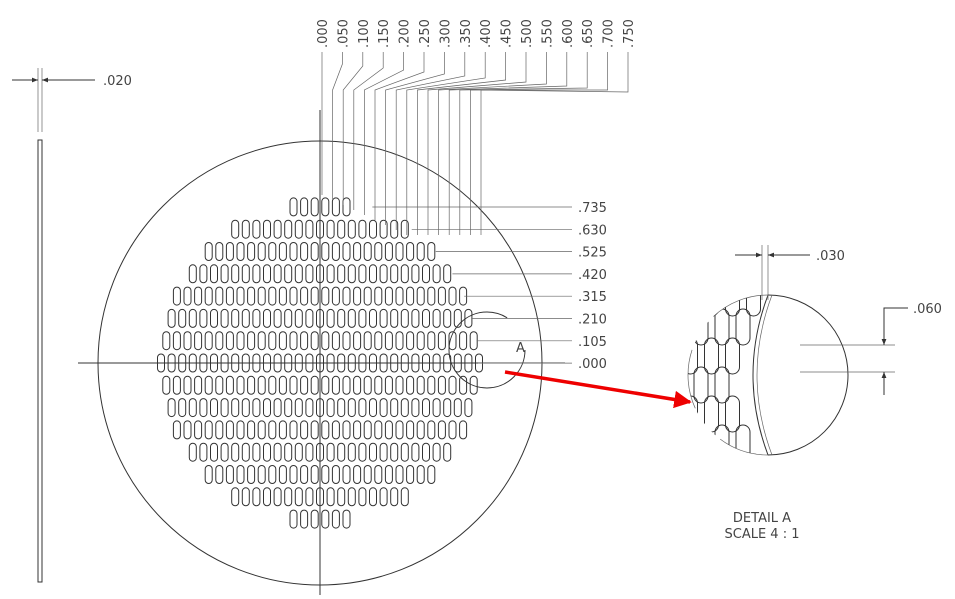 This screenshot has height=599, width=955. What do you see at coordinates (507, 33) in the screenshot?
I see `column-label: .450` at bounding box center [507, 33].